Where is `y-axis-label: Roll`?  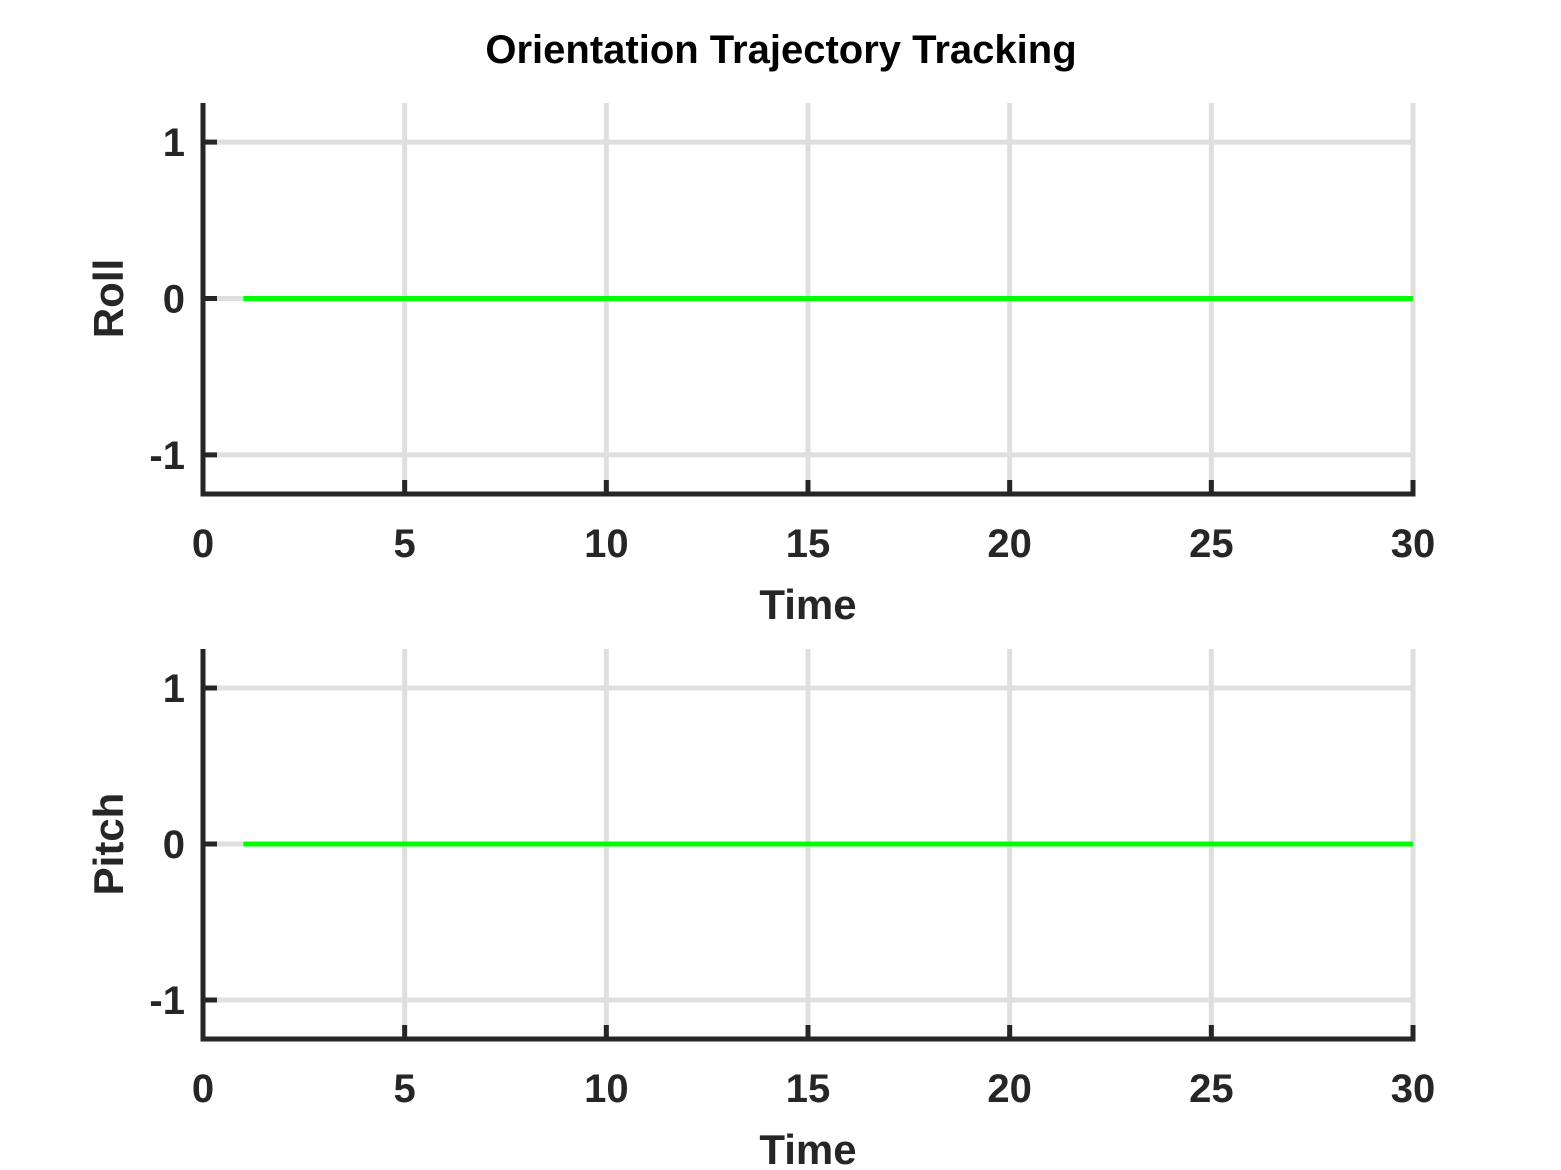
y-axis-label: Roll is located at coordinates (108, 298).